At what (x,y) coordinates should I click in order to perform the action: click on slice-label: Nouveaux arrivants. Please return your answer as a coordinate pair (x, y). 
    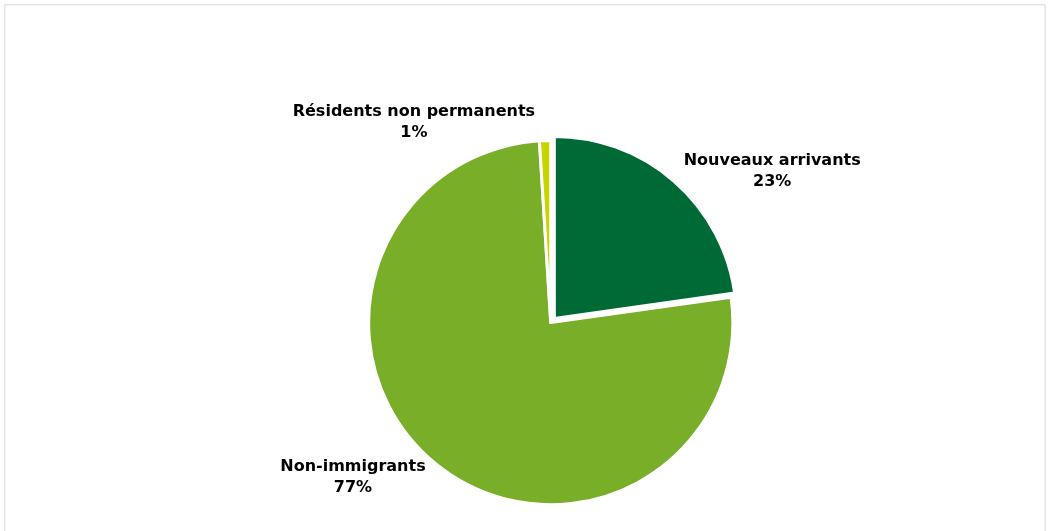
    Looking at the image, I should click on (772, 159).